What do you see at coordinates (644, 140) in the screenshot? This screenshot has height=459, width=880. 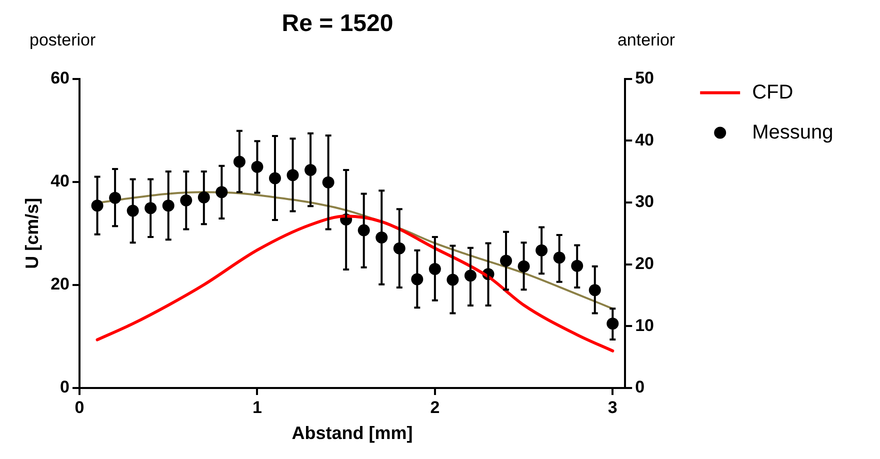 I see `y2-tick-label: 40` at bounding box center [644, 140].